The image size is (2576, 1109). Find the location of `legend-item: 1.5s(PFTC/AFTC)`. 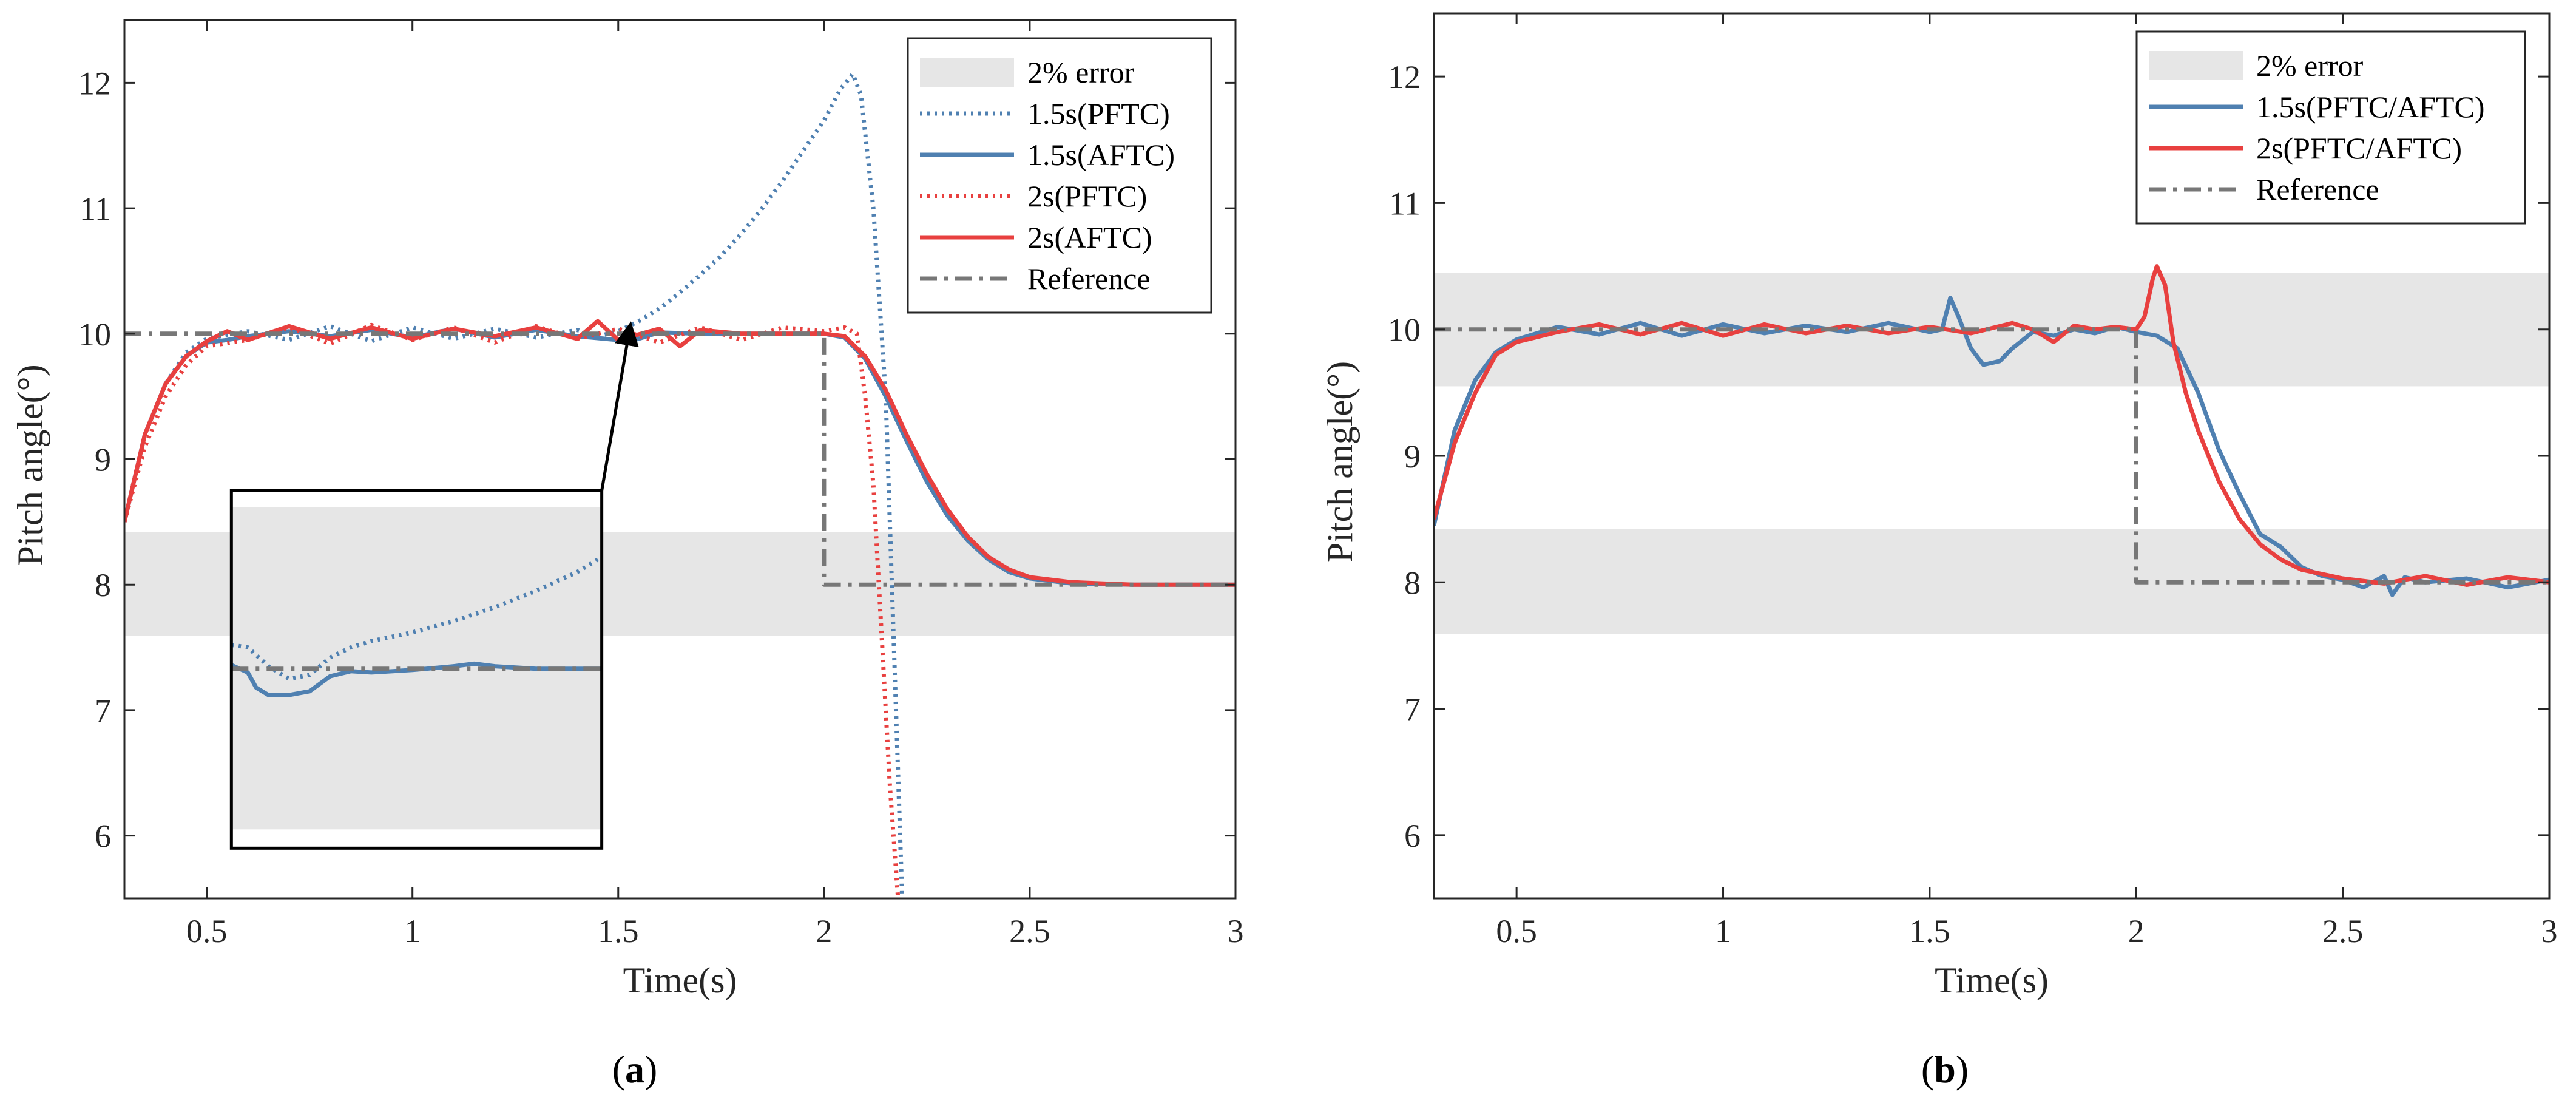

legend-item: 1.5s(PFTC/AFTC) is located at coordinates (2316, 107).